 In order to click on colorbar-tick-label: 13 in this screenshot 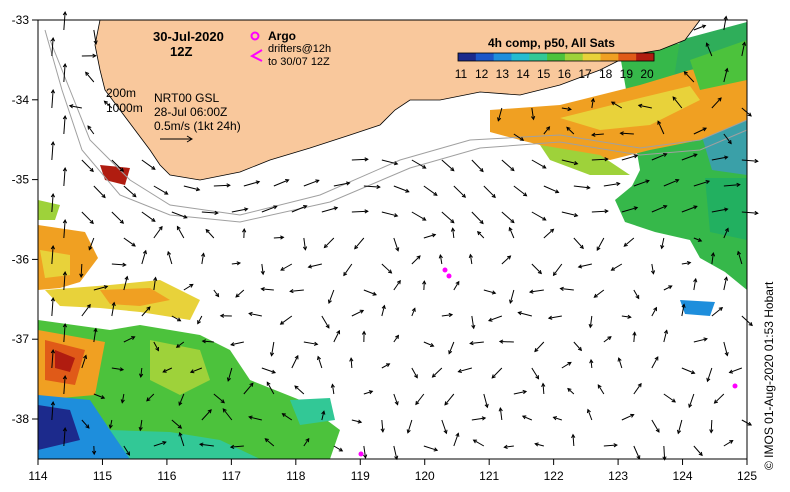, I will do `click(503, 74)`.